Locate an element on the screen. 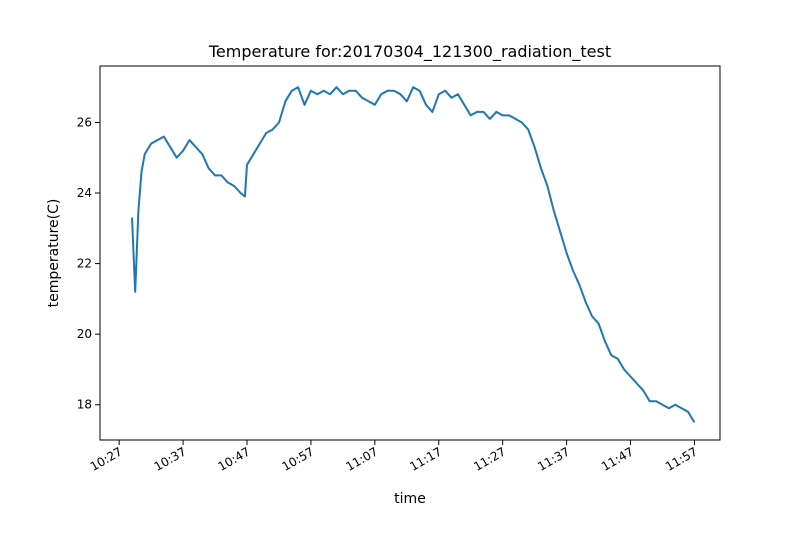 The image size is (800, 550). x-tick-label: 11:57 is located at coordinates (681, 458).